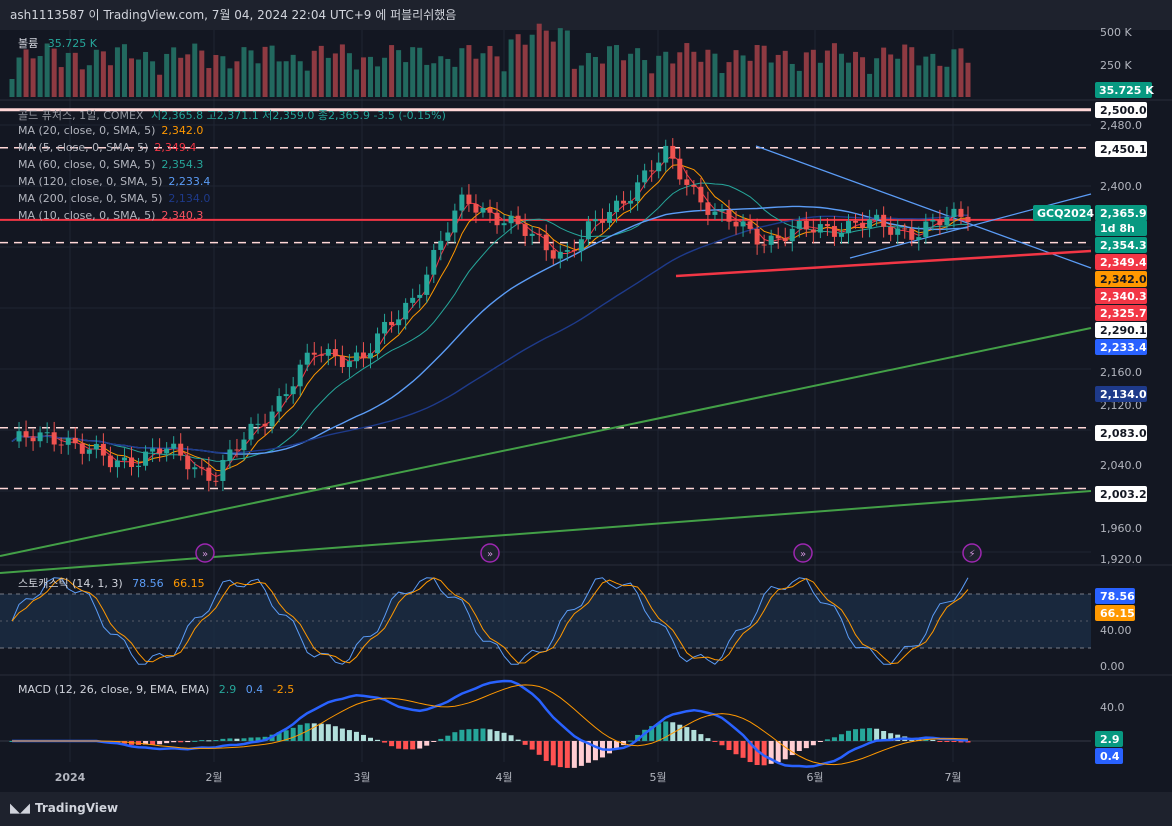 The height and width of the screenshot is (826, 1172). What do you see at coordinates (1121, 372) in the screenshot?
I see `price-tick: 2,160.0` at bounding box center [1121, 372].